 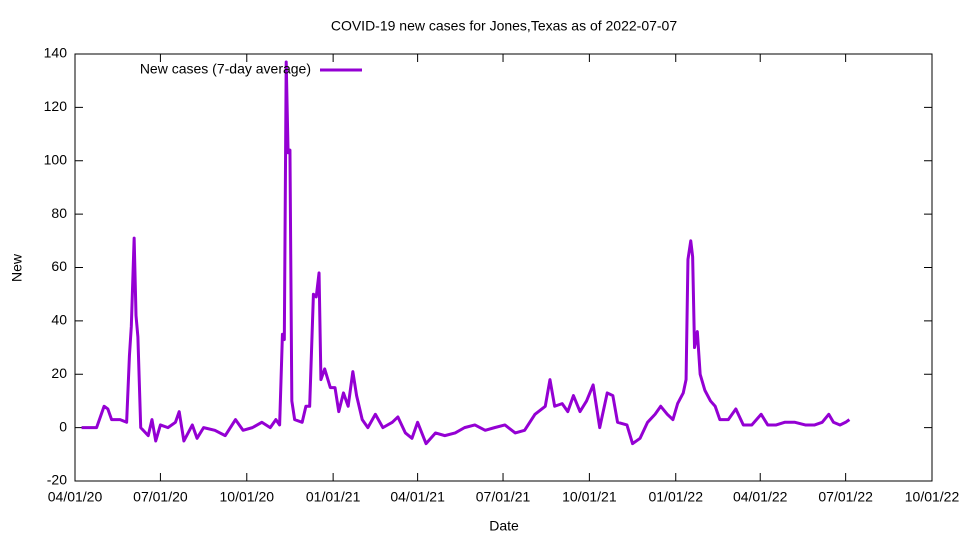 What do you see at coordinates (59, 320) in the screenshot?
I see `y-tick-label: 40` at bounding box center [59, 320].